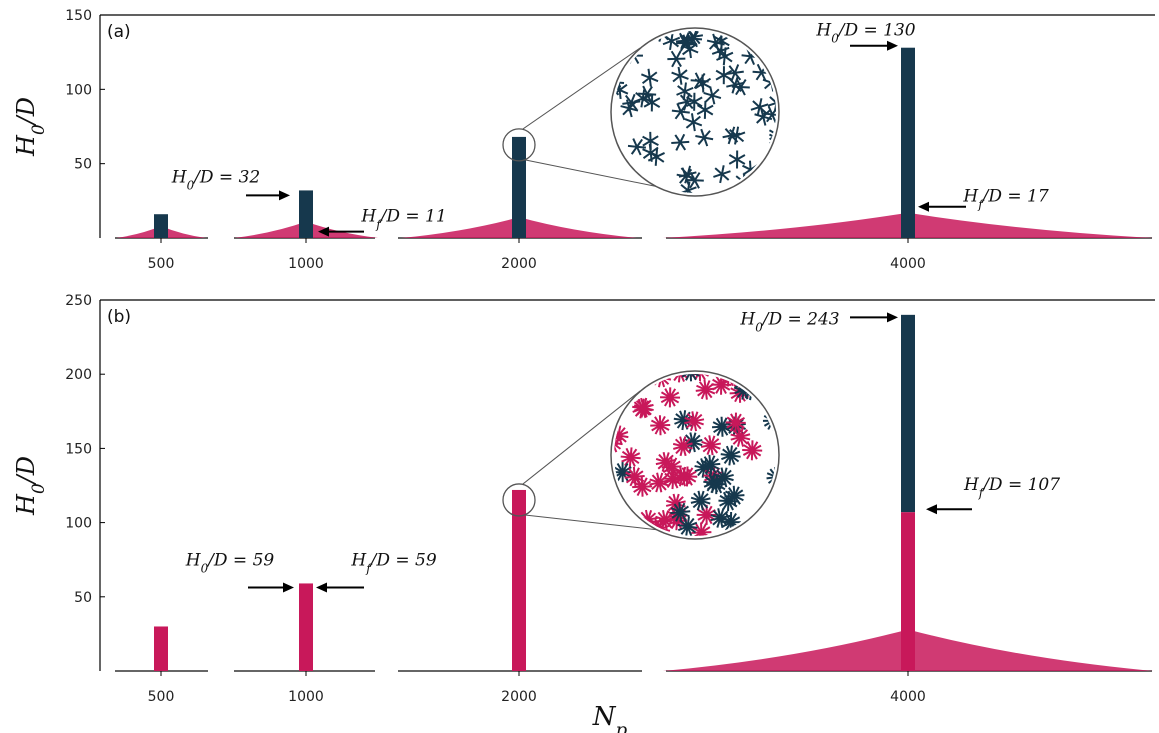  I want to click on zoom-inset-particles, so click(695, 112).